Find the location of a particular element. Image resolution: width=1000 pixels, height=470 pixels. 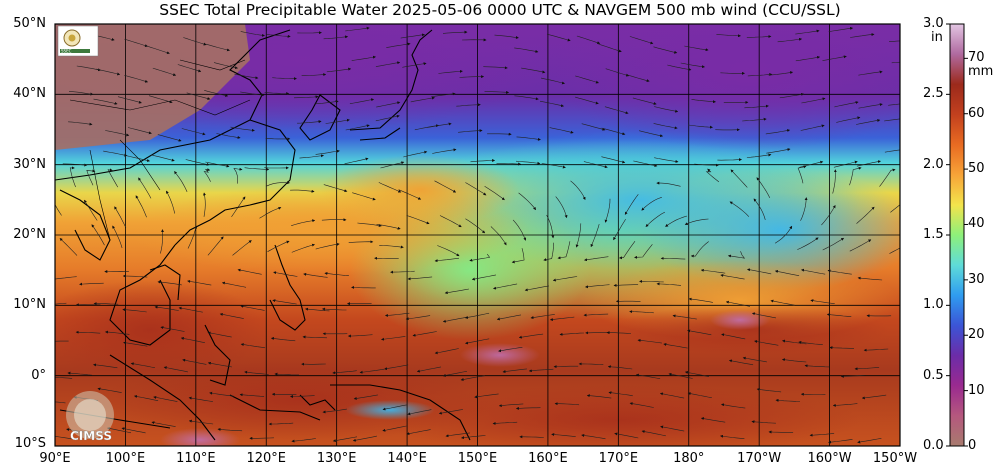

latitude-label: 40°N is located at coordinates (29, 94).